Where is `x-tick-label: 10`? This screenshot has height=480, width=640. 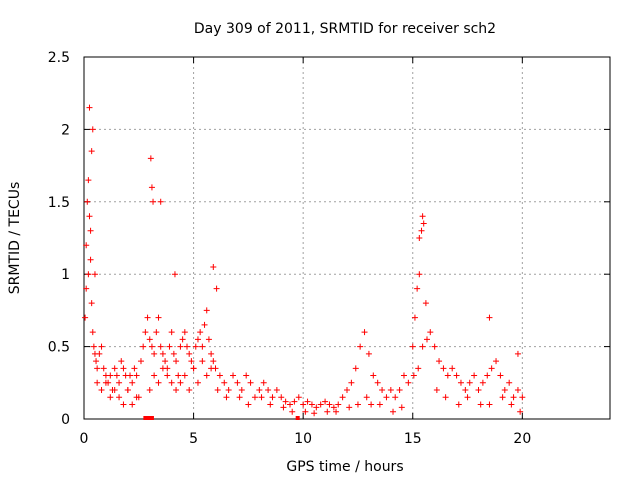
x-tick-label: 10 is located at coordinates (303, 439).